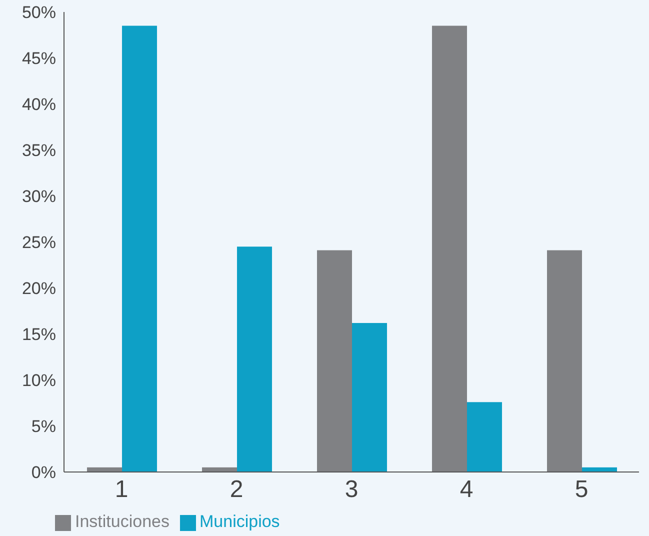 This screenshot has height=536, width=649. I want to click on y-tick-label: 20%, so click(39, 288).